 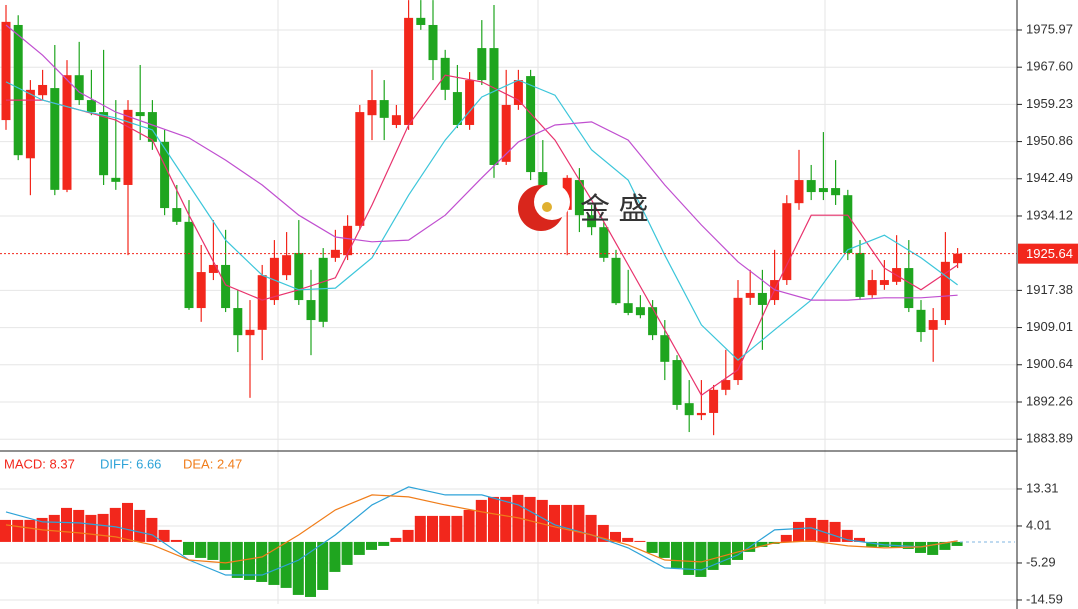 What do you see at coordinates (39, 463) in the screenshot?
I see `legend-macd: MACD: 8.37` at bounding box center [39, 463].